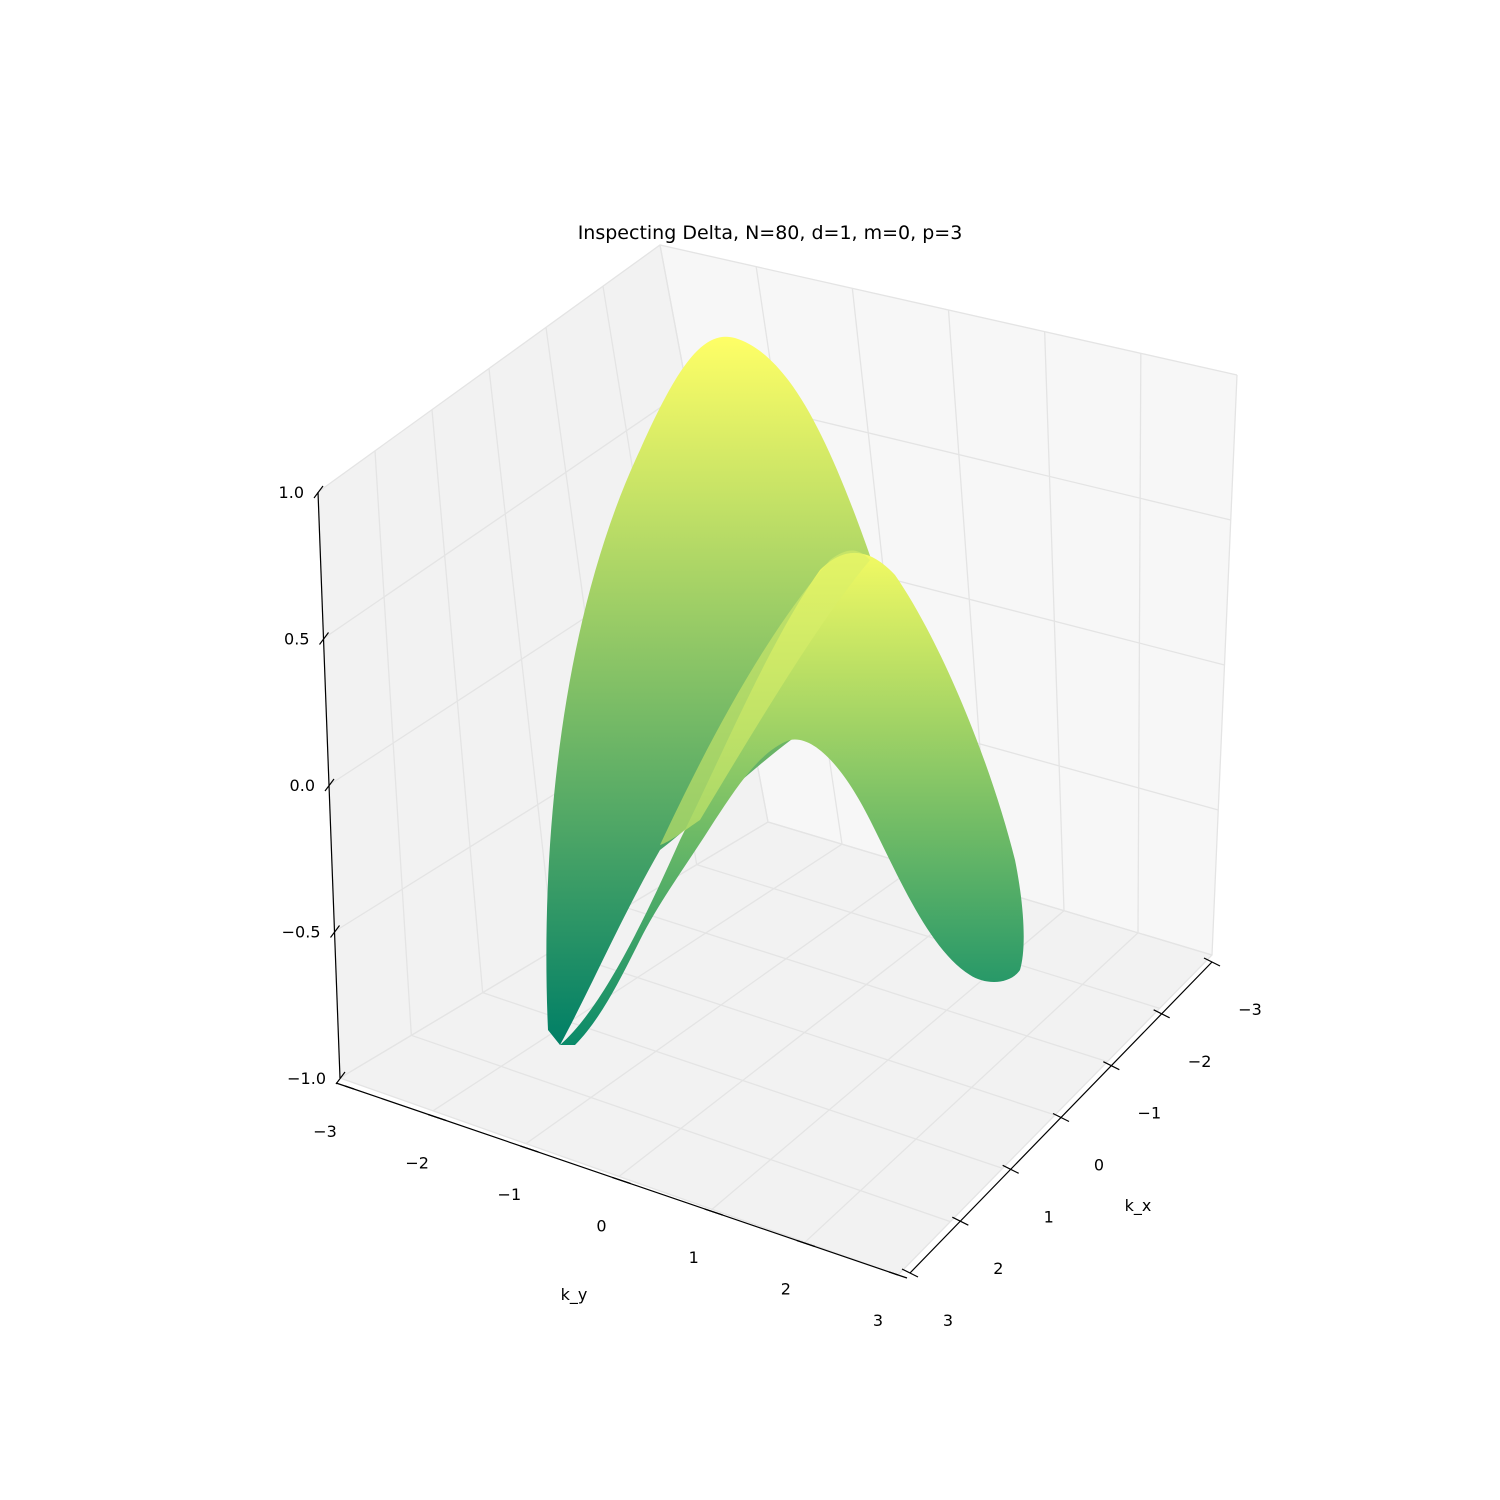  What do you see at coordinates (786, 1289) in the screenshot?
I see `y-tick-label: 2` at bounding box center [786, 1289].